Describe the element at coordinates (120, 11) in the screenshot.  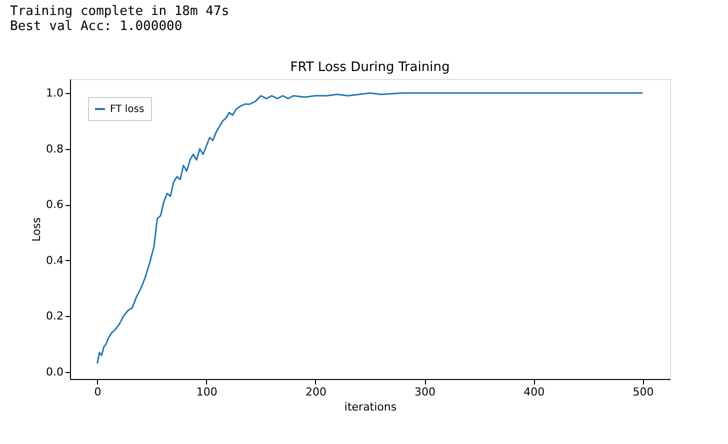
I see `text: Training complete in 18m 47s` at that location.